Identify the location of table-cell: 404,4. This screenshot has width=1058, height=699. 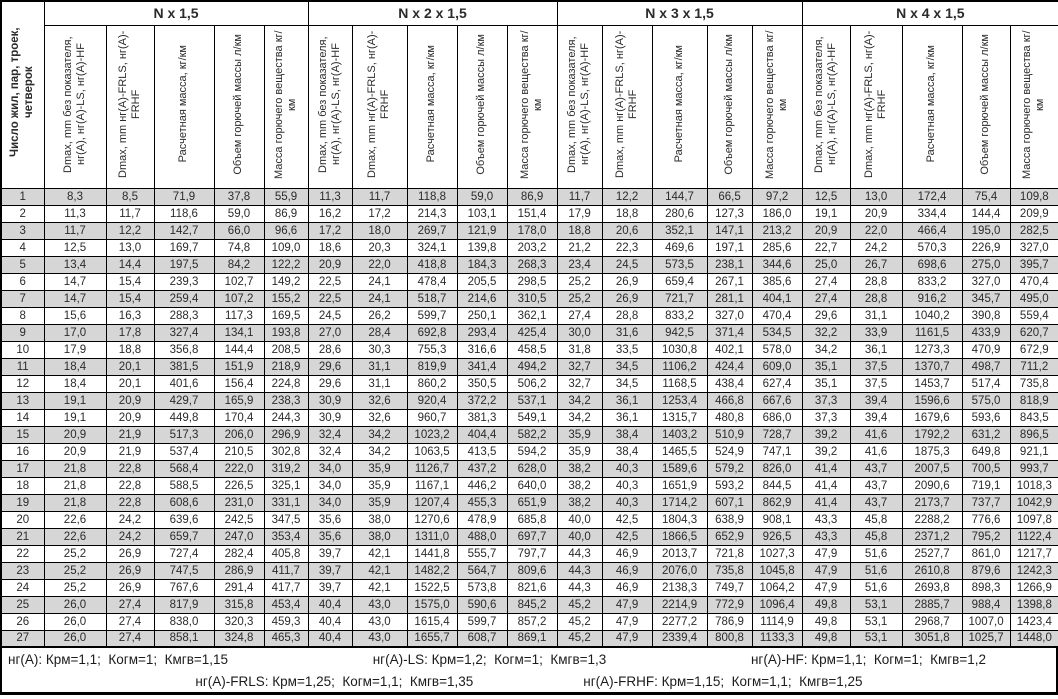
(482, 434).